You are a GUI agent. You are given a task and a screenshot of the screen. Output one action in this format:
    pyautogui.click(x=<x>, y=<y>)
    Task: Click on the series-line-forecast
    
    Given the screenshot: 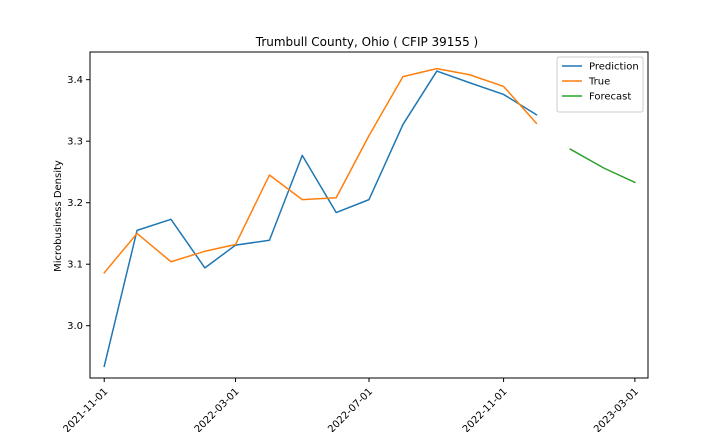 What is the action you would take?
    pyautogui.click(x=602, y=166)
    